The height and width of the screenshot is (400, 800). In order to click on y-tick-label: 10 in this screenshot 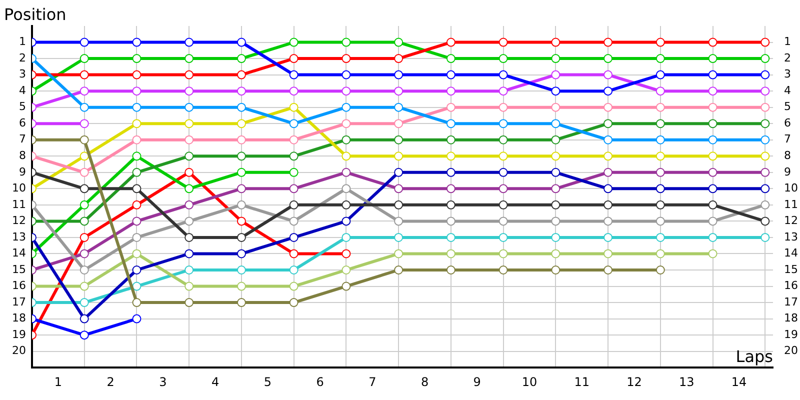, I will do `click(19, 188)`.